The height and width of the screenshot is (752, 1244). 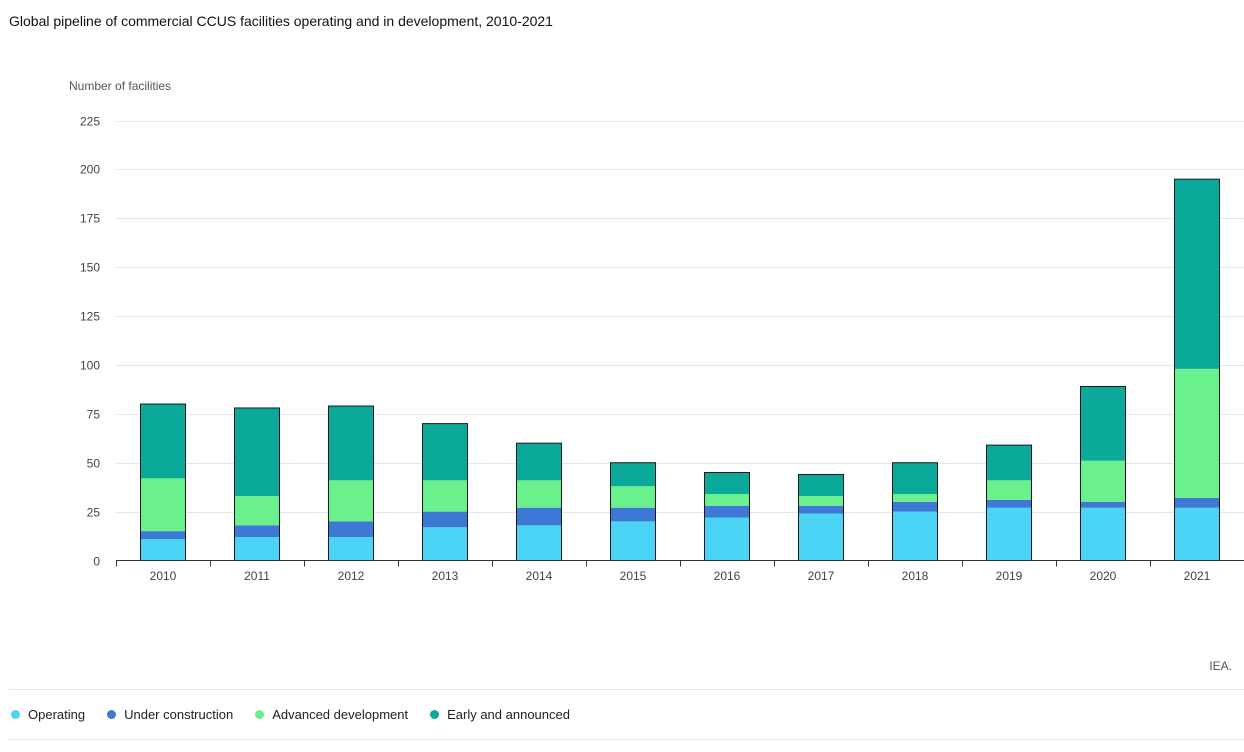 What do you see at coordinates (539, 576) in the screenshot?
I see `x-tick-label: 2014` at bounding box center [539, 576].